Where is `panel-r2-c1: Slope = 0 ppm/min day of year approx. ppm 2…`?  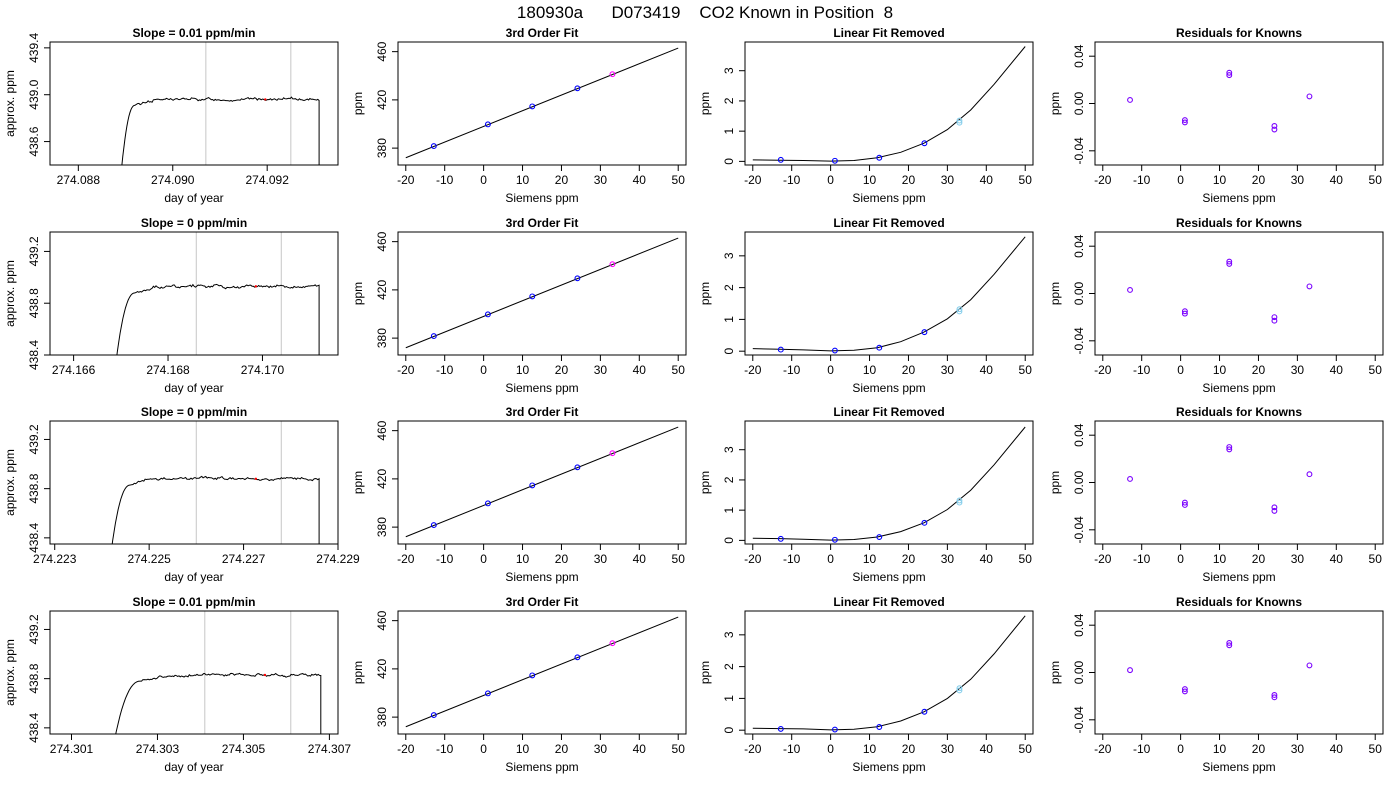 panel-r2-c1: Slope = 0 ppm/min day of year approx. ppm 2… is located at coordinates (171, 305).